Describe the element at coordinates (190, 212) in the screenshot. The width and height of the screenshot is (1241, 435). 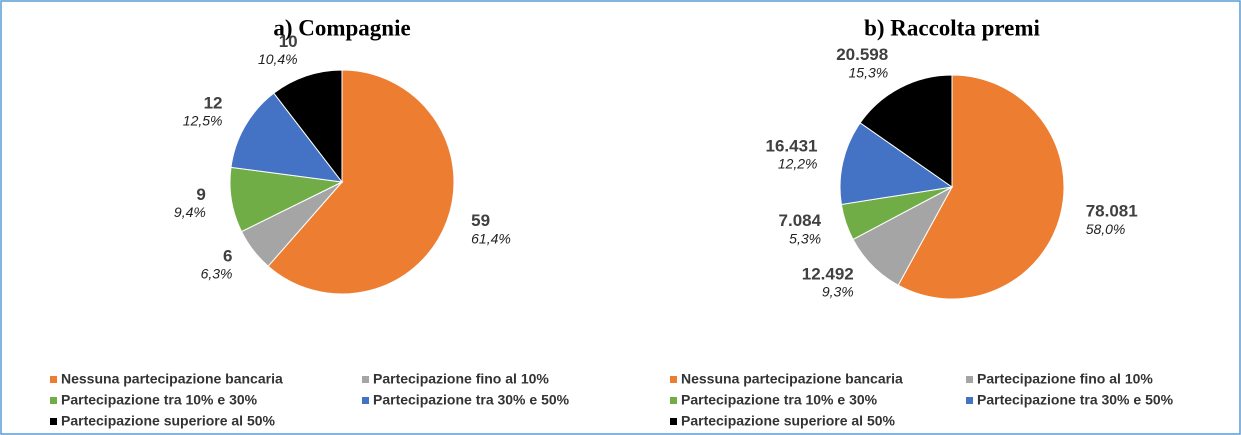
I see `percent-label: 9,4%` at that location.